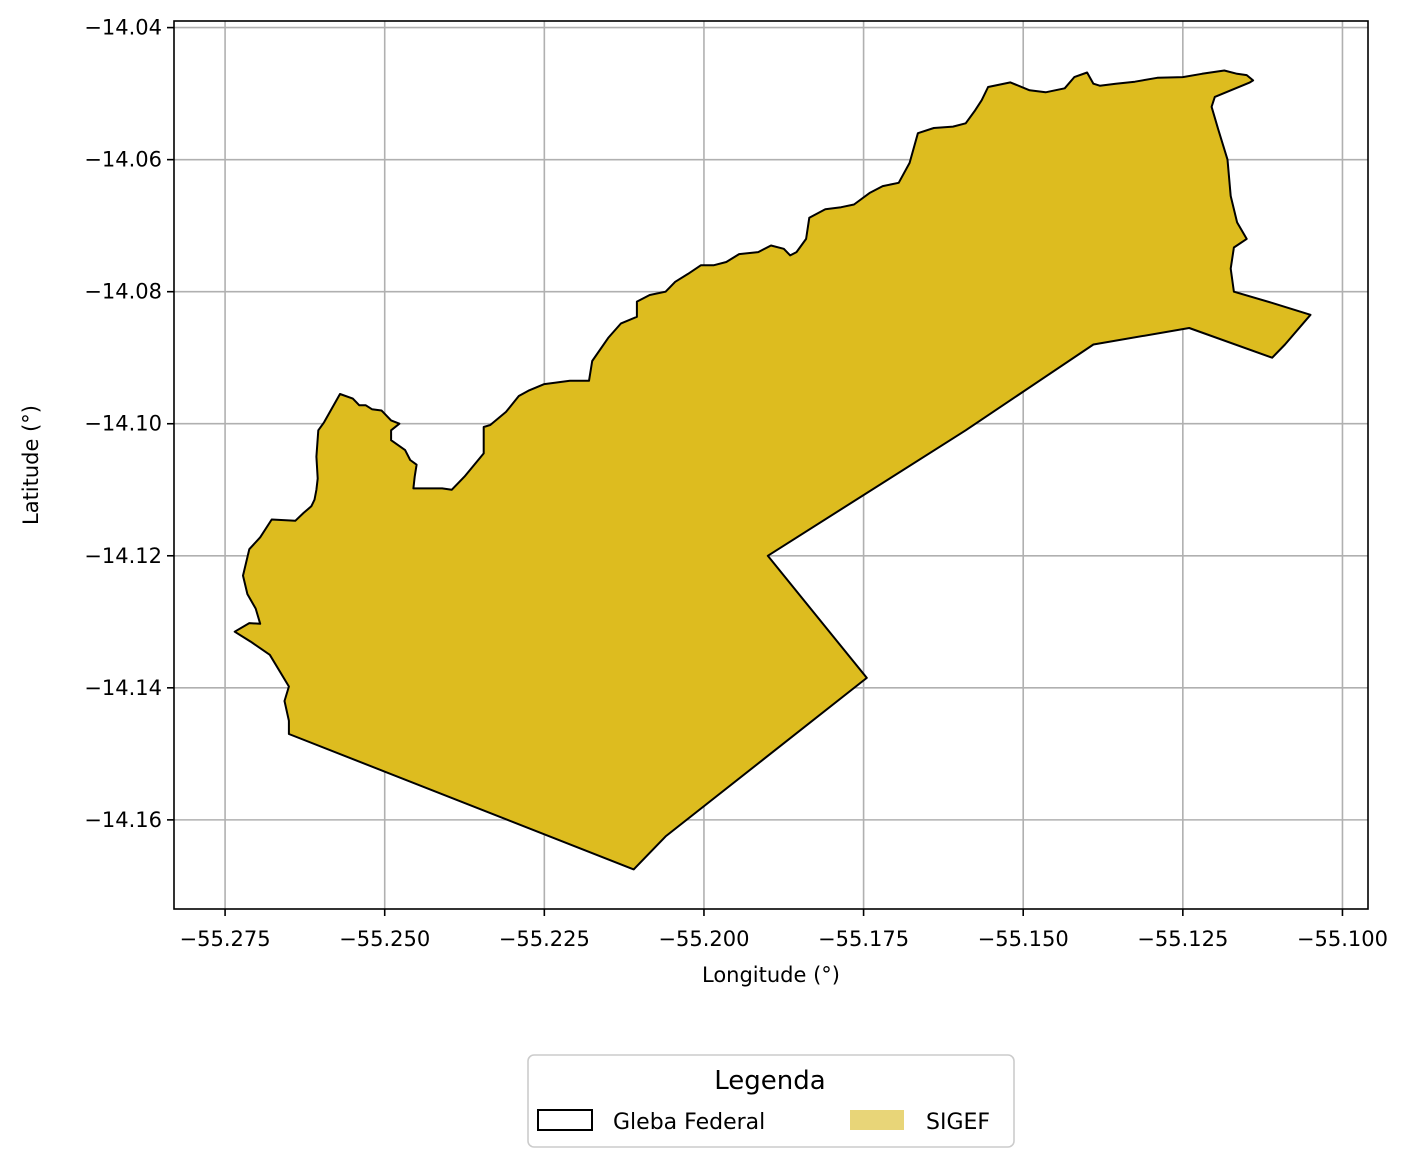 This screenshot has height=1166, width=1417. What do you see at coordinates (225, 939) in the screenshot?
I see `x-tick-label: −55.275` at bounding box center [225, 939].